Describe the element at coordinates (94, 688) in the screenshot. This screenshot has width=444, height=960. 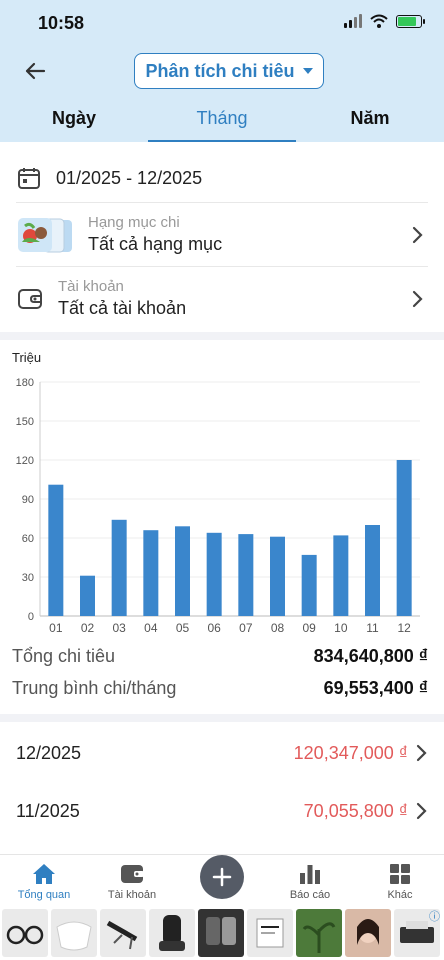
I see `average-label: Trung bình chi/tháng` at that location.